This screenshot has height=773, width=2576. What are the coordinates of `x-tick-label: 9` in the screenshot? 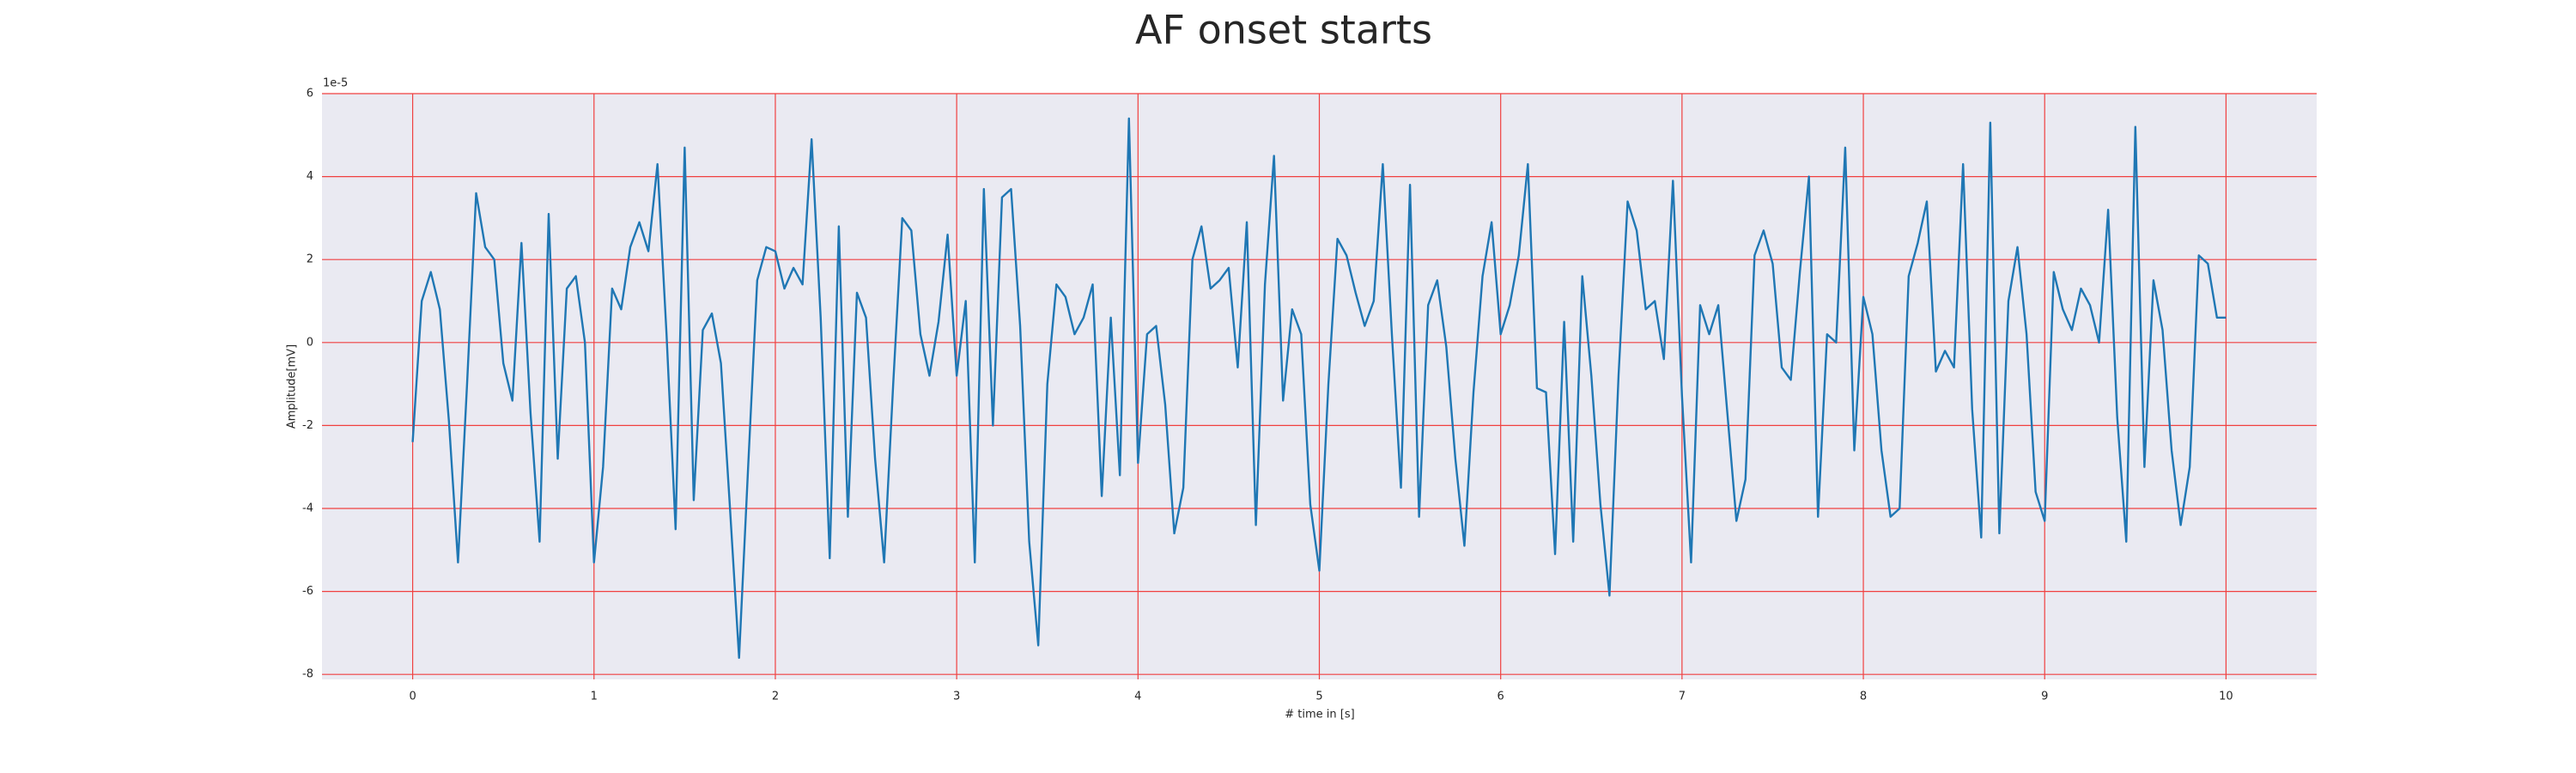 It's located at (2045, 697).